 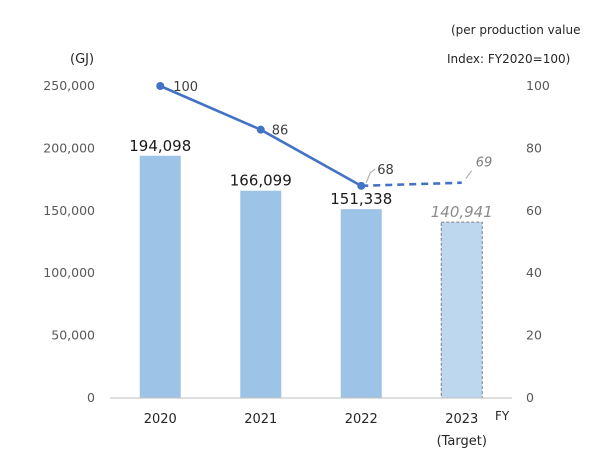 I want to click on index-value-label: 86, so click(x=280, y=131).